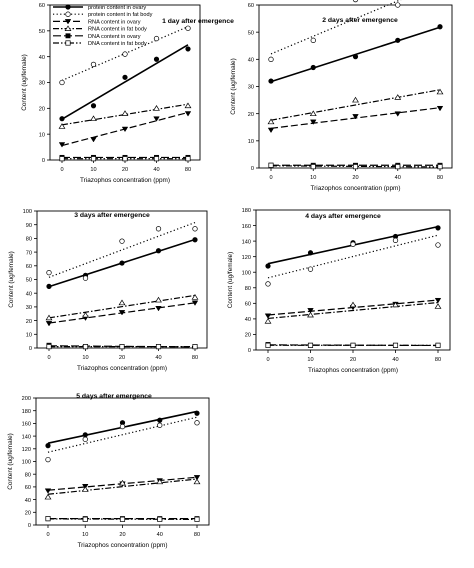  What do you see at coordinates (10, 461) in the screenshot?
I see `y-axis-label: Content (ug/female)` at bounding box center [10, 461].